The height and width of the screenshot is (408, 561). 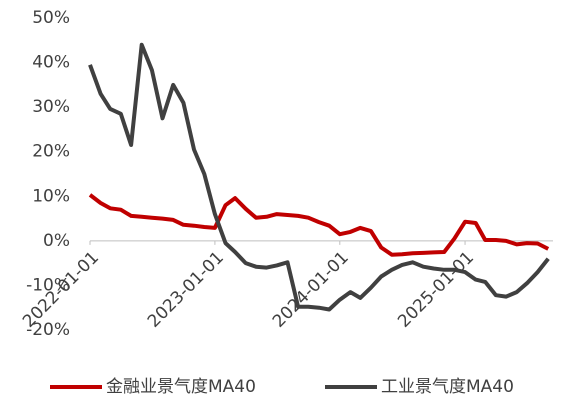 What do you see at coordinates (319, 225) in the screenshot?
I see `line-series` at bounding box center [319, 225].